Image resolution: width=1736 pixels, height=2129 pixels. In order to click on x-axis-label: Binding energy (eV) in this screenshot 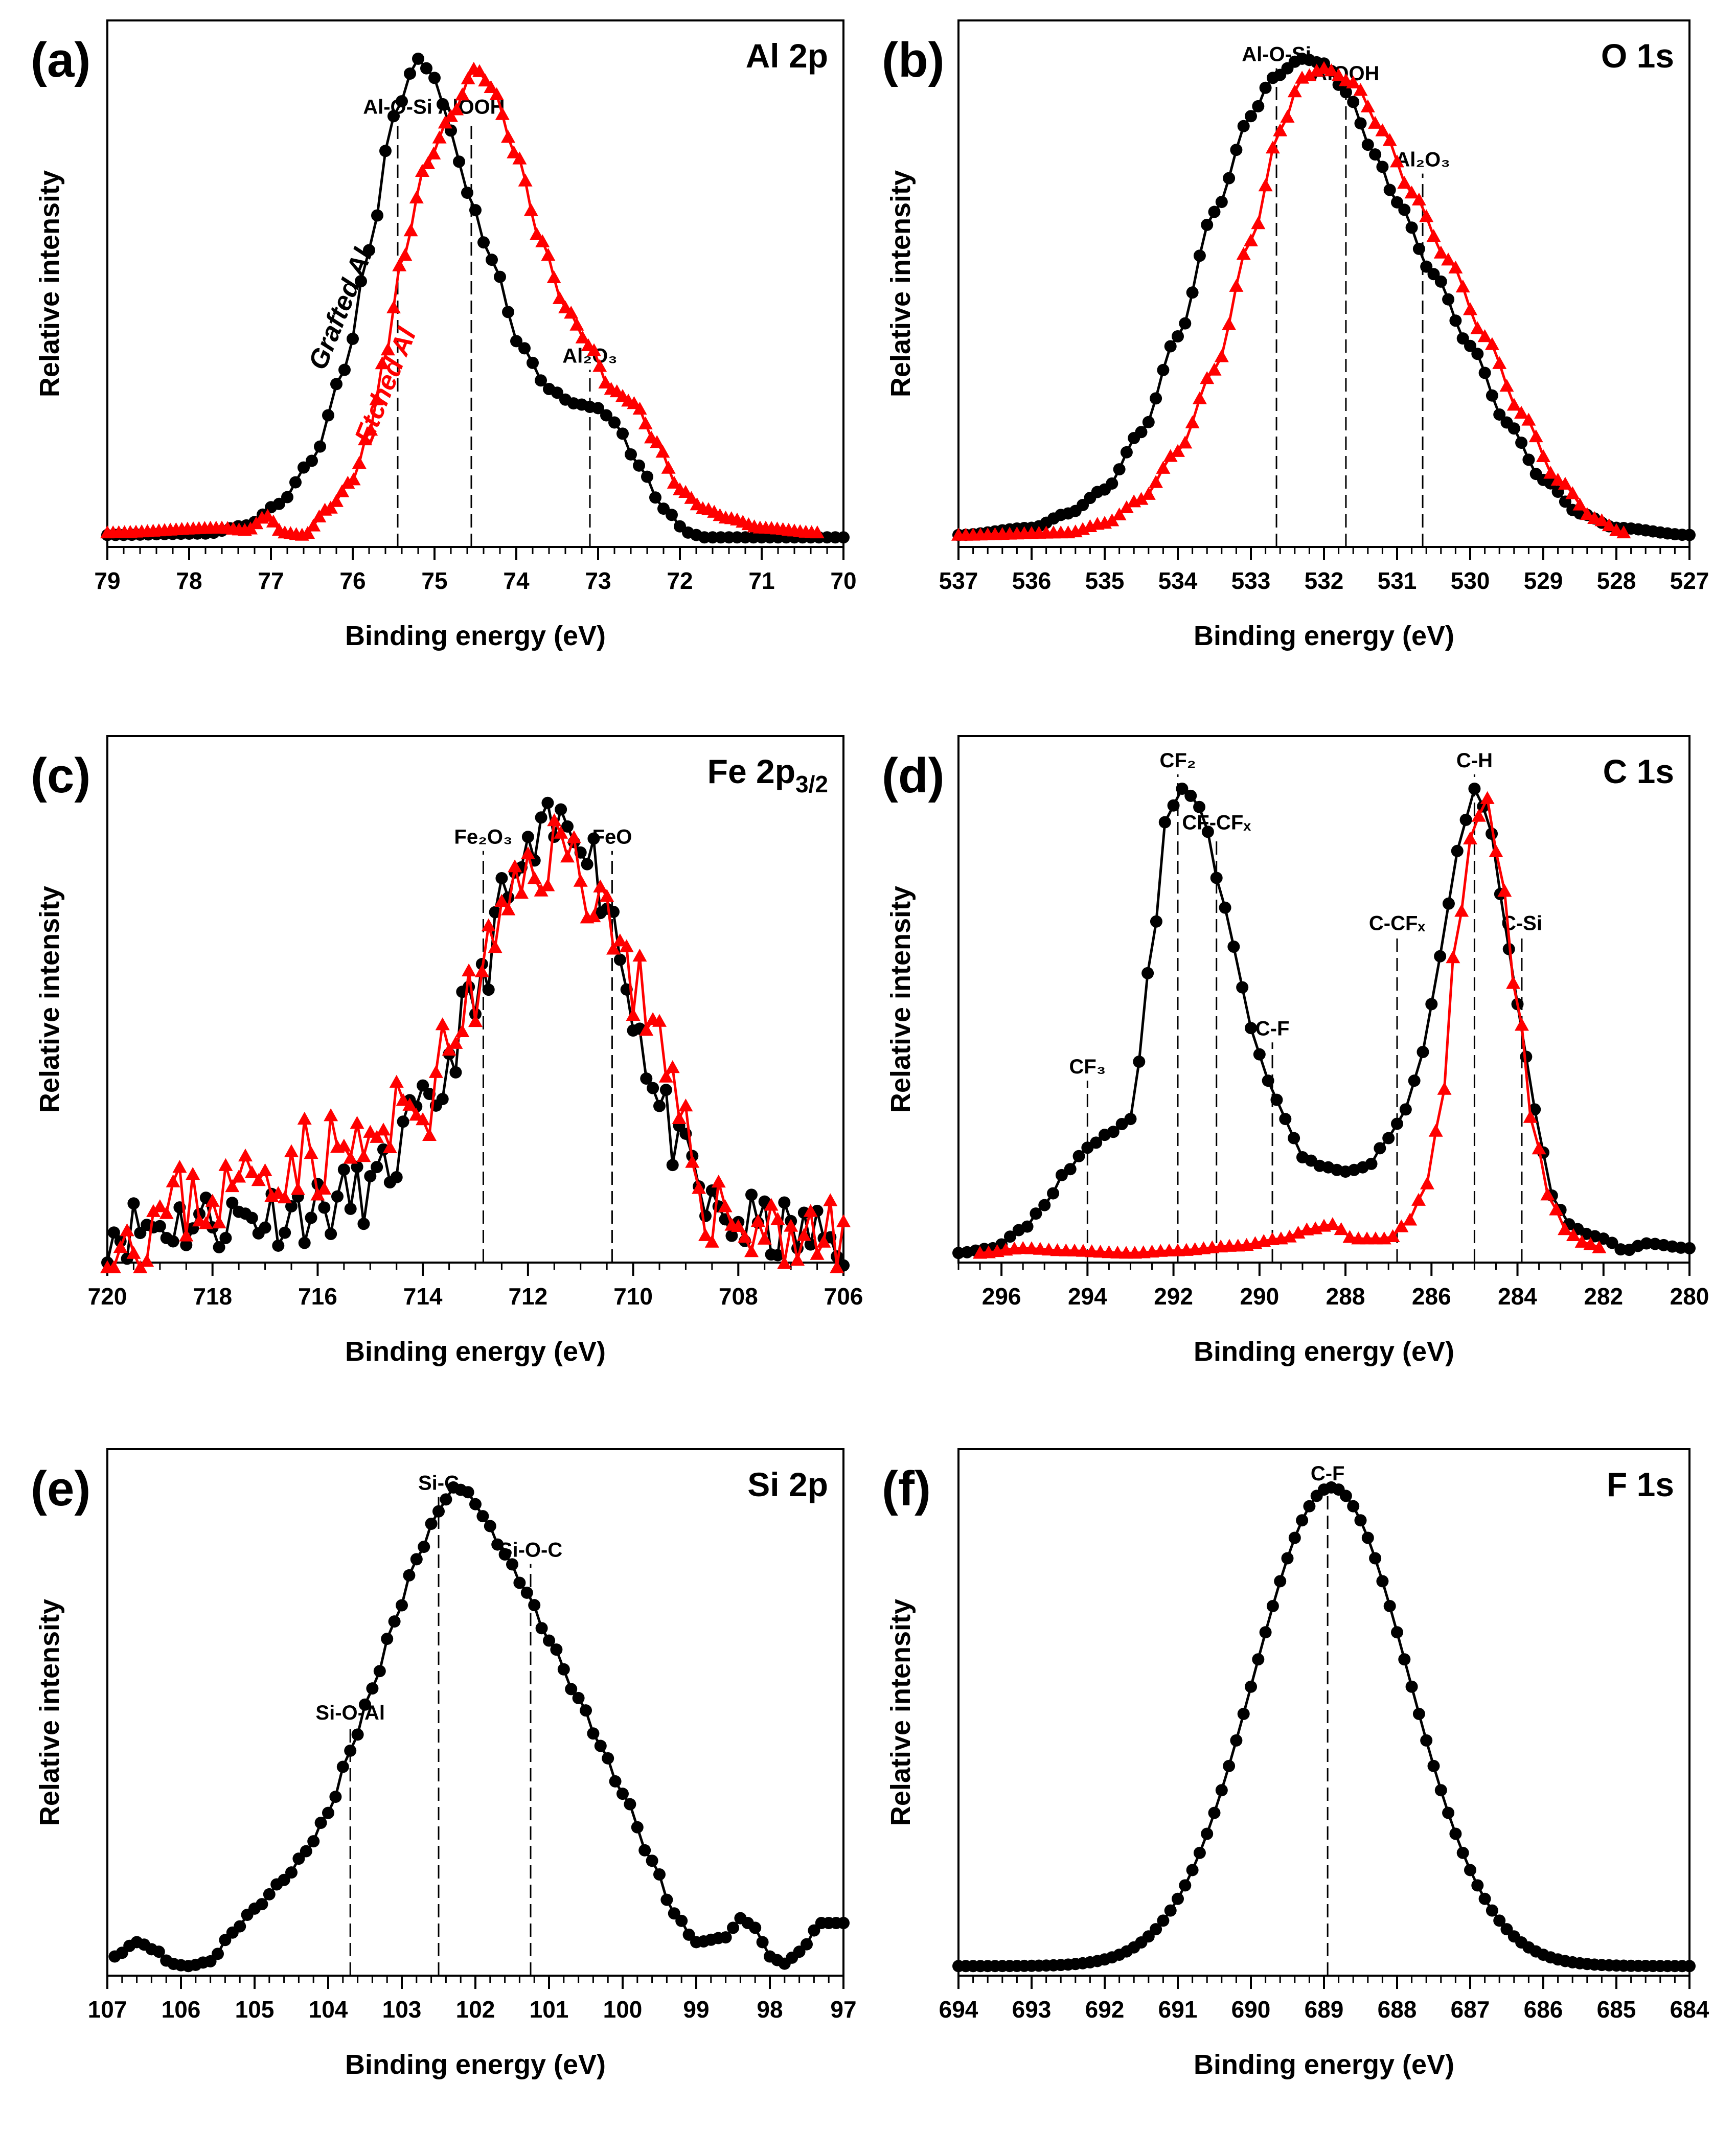, I will do `click(1324, 636)`.